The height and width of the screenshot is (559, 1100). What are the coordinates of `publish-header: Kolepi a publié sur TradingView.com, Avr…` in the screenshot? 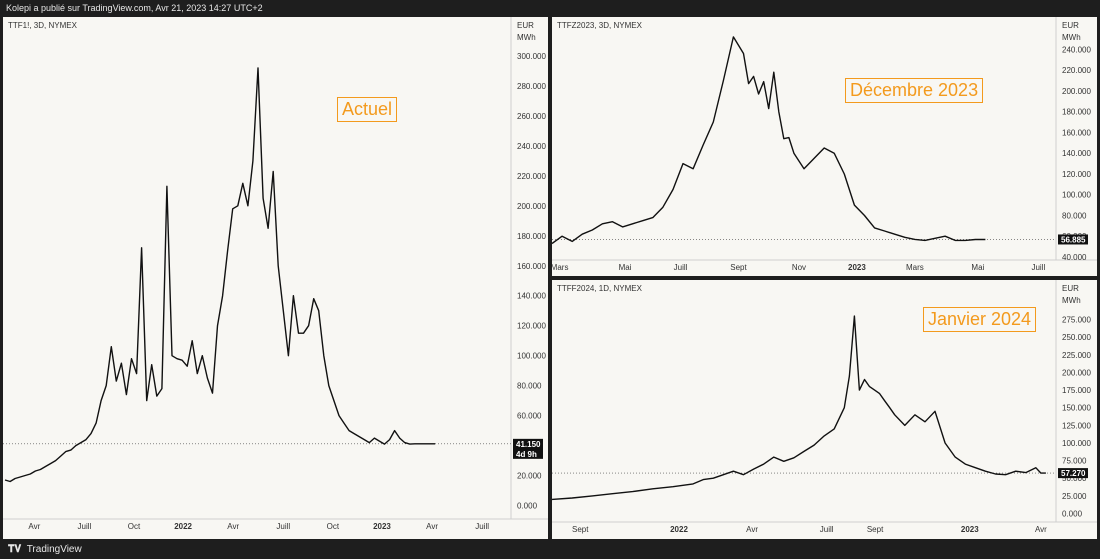 It's located at (550, 8).